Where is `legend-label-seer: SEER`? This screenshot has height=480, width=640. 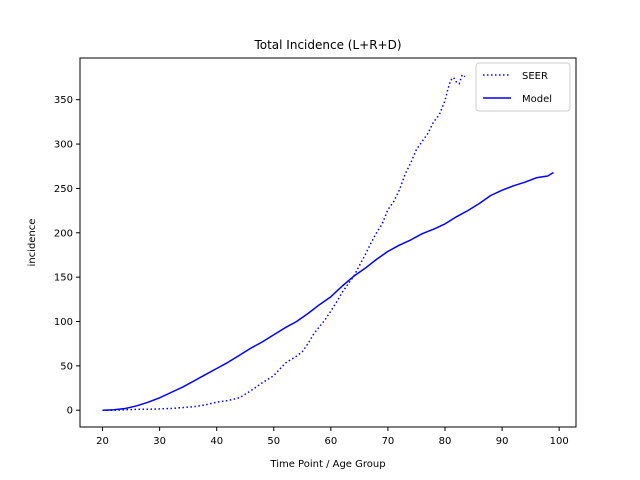 legend-label-seer: SEER is located at coordinates (535, 76).